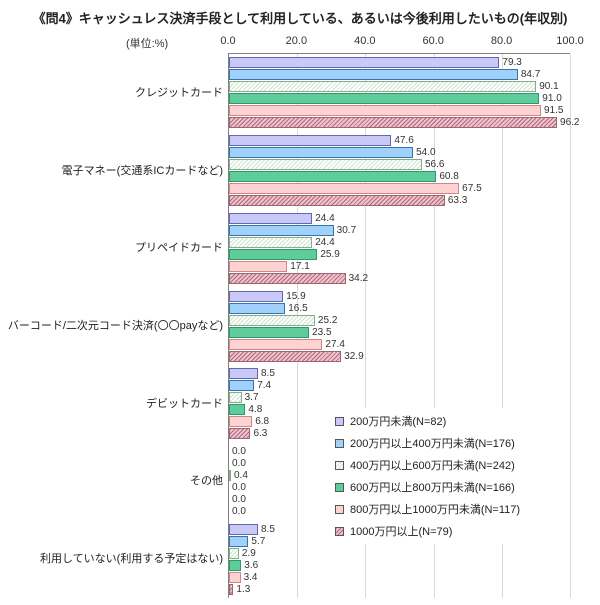  What do you see at coordinates (346, 230) in the screenshot?
I see `bar-value-label: 30.7` at bounding box center [346, 230].